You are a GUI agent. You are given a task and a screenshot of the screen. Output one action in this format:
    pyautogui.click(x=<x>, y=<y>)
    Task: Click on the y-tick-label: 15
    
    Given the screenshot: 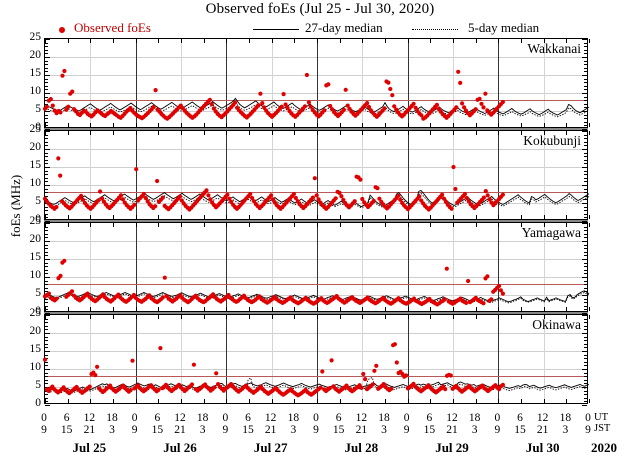 What is the action you would take?
    pyautogui.click(x=35, y=165)
    